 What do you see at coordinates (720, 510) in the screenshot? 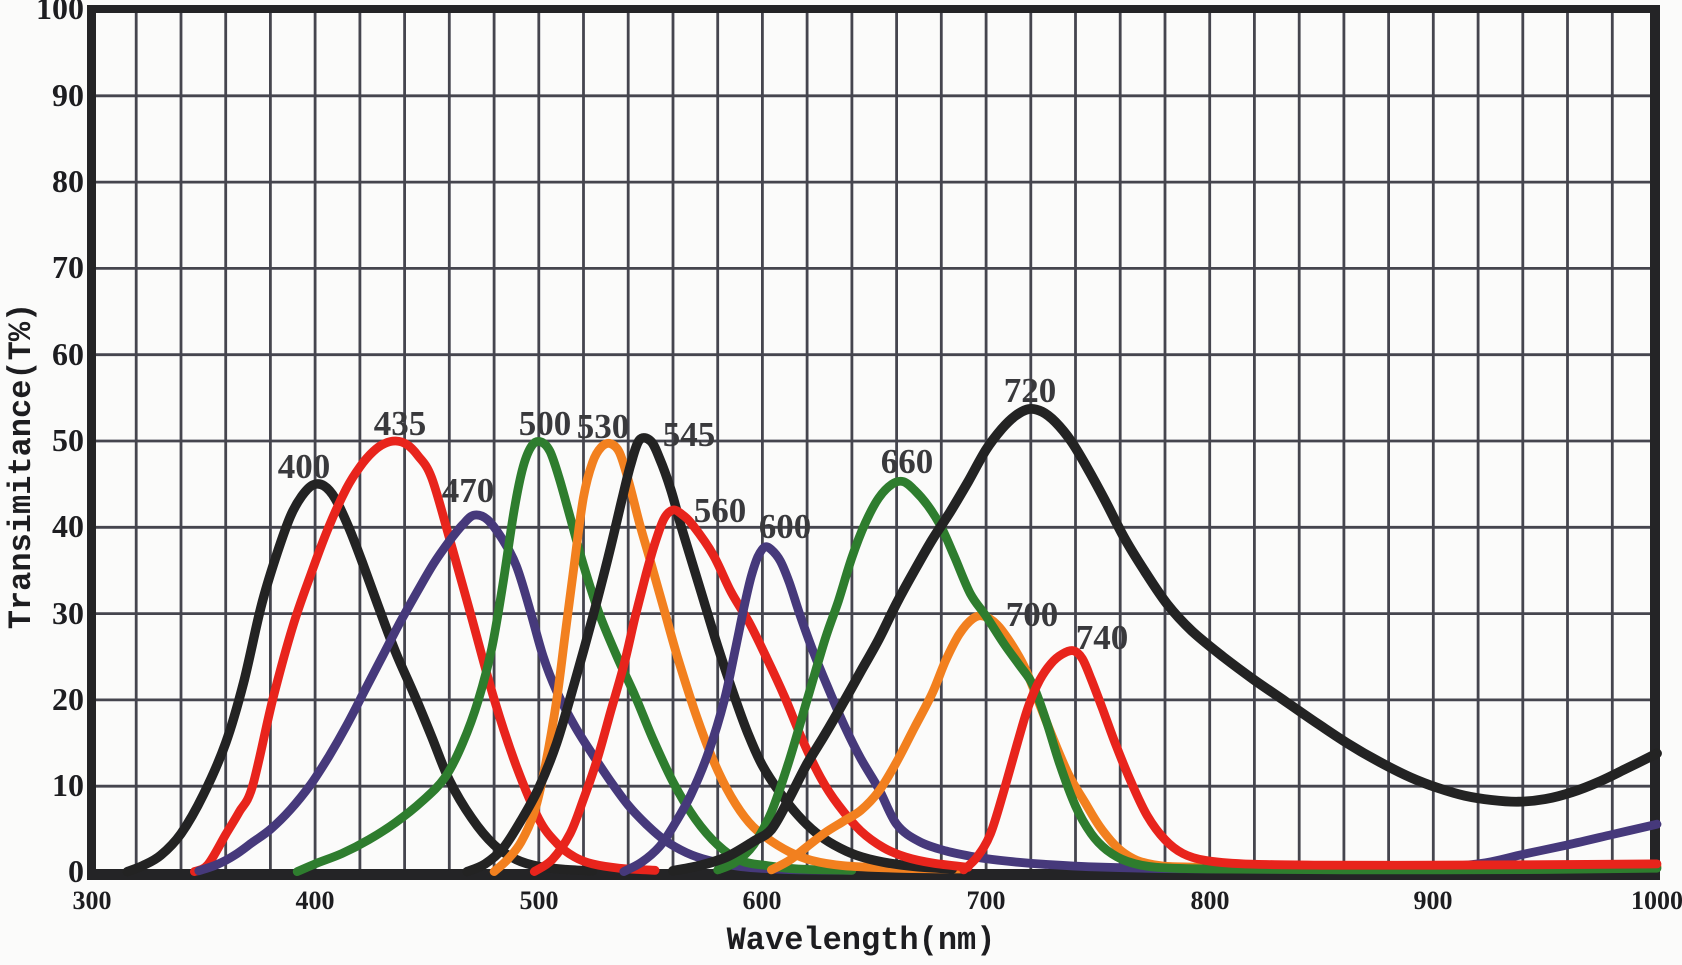
I see `svg-text: 560` at bounding box center [720, 510].